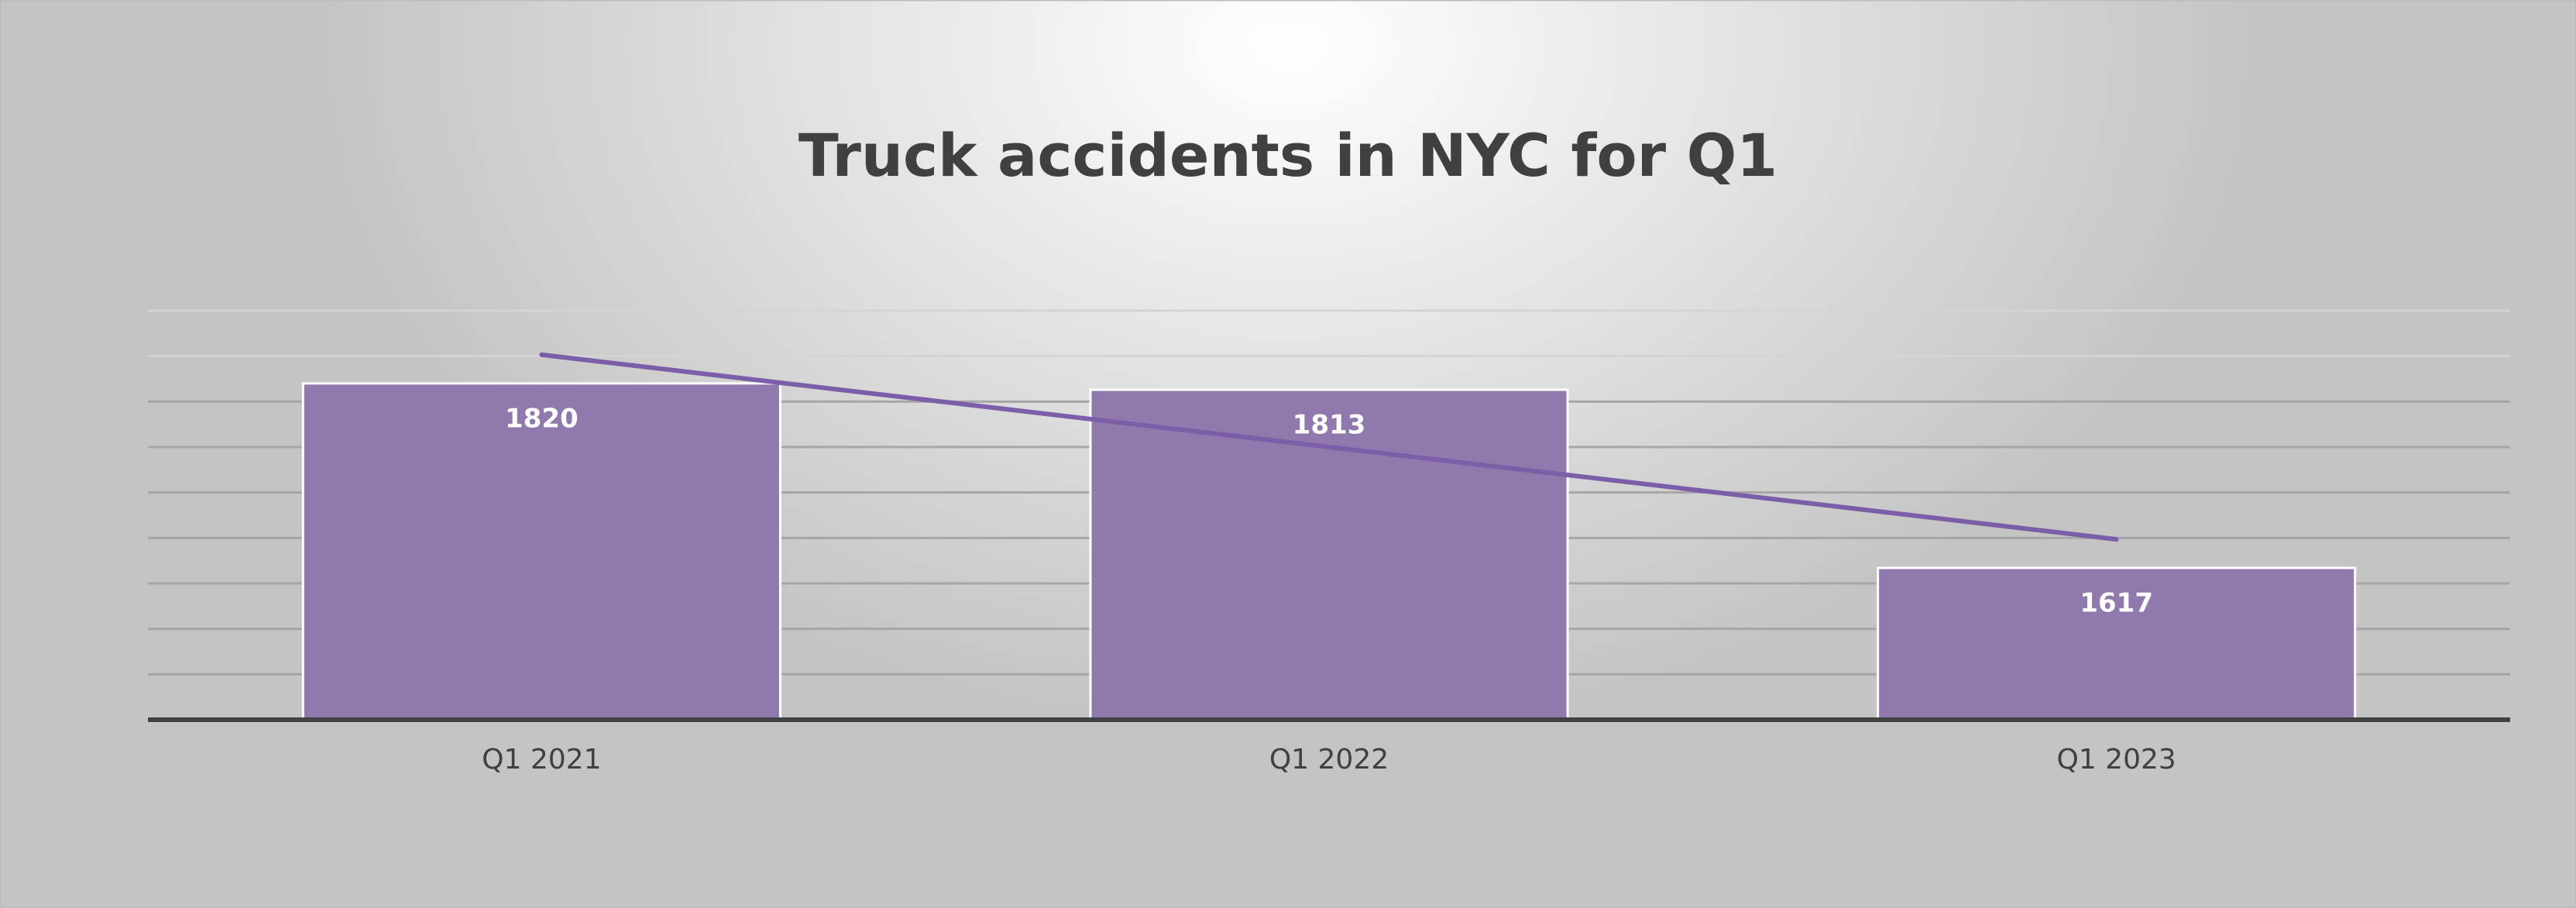 The width and height of the screenshot is (2576, 908). What do you see at coordinates (2116, 760) in the screenshot?
I see `x-tick-label: Q1 2023` at bounding box center [2116, 760].